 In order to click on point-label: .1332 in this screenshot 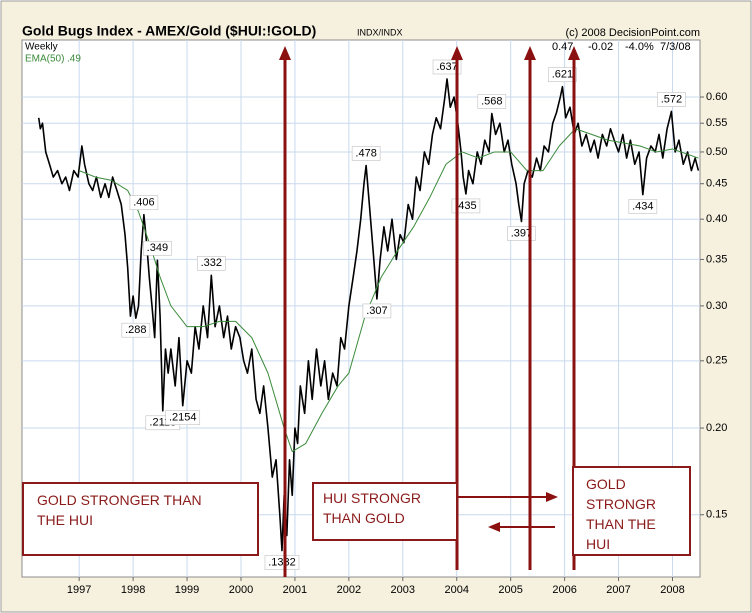, I will do `click(282, 562)`.